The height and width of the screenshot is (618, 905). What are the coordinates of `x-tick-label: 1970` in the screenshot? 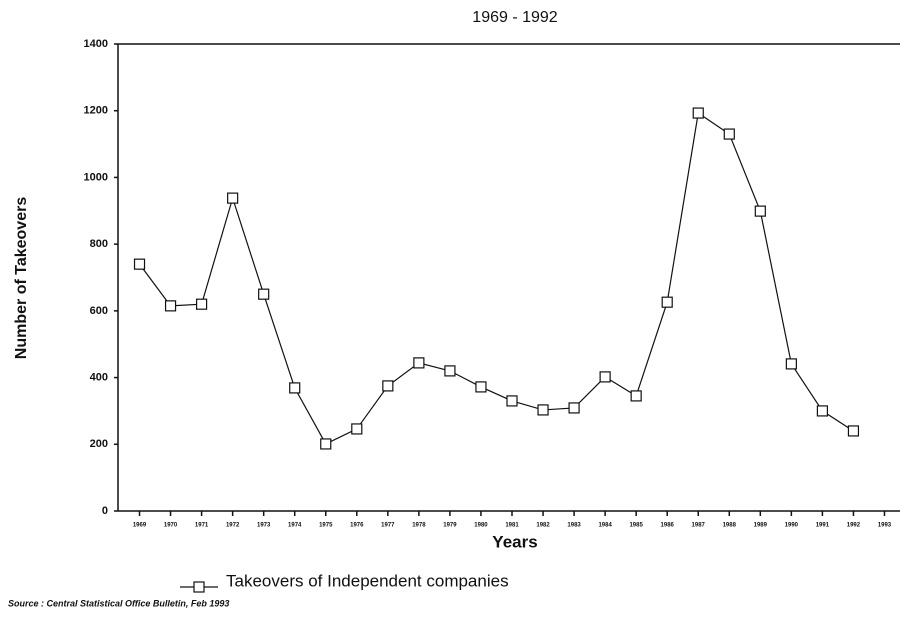 It's located at (171, 526).